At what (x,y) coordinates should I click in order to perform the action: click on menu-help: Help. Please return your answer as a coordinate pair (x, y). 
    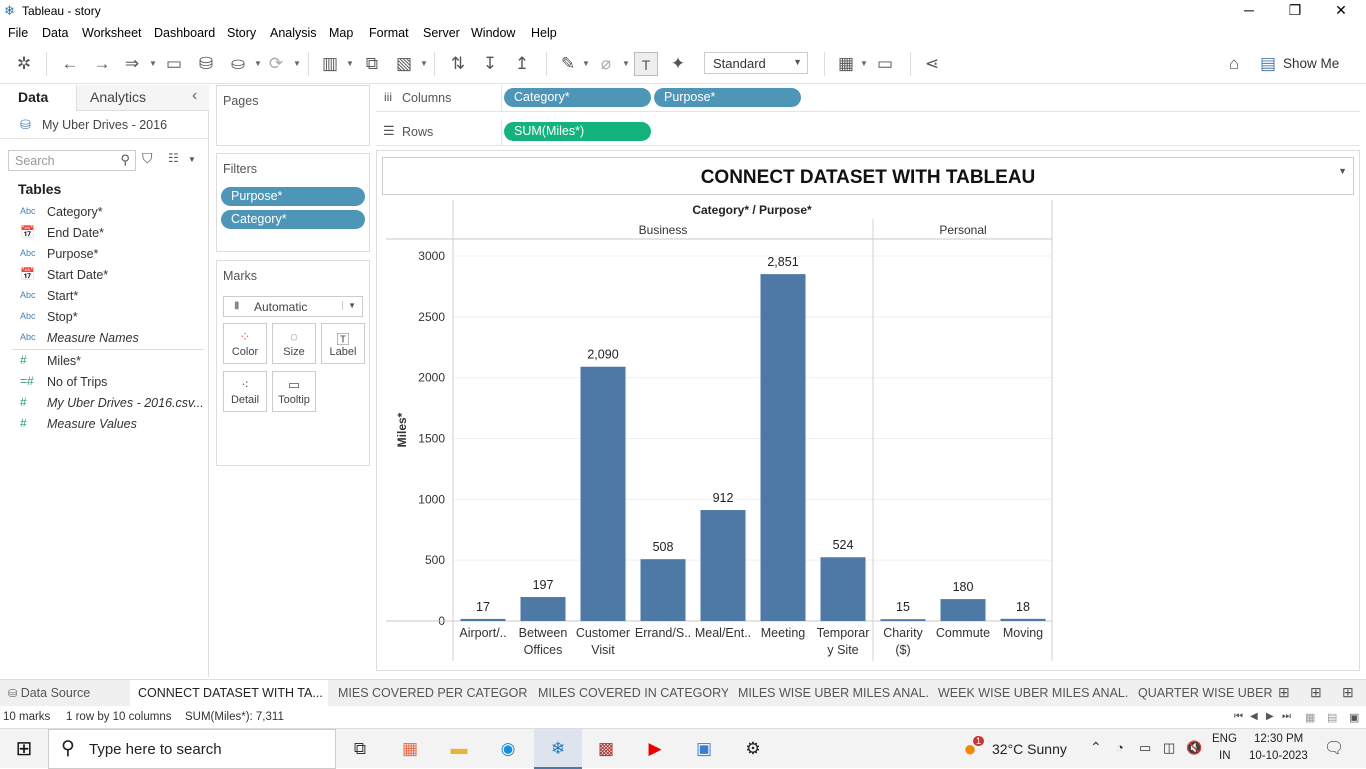
    Looking at the image, I should click on (544, 33).